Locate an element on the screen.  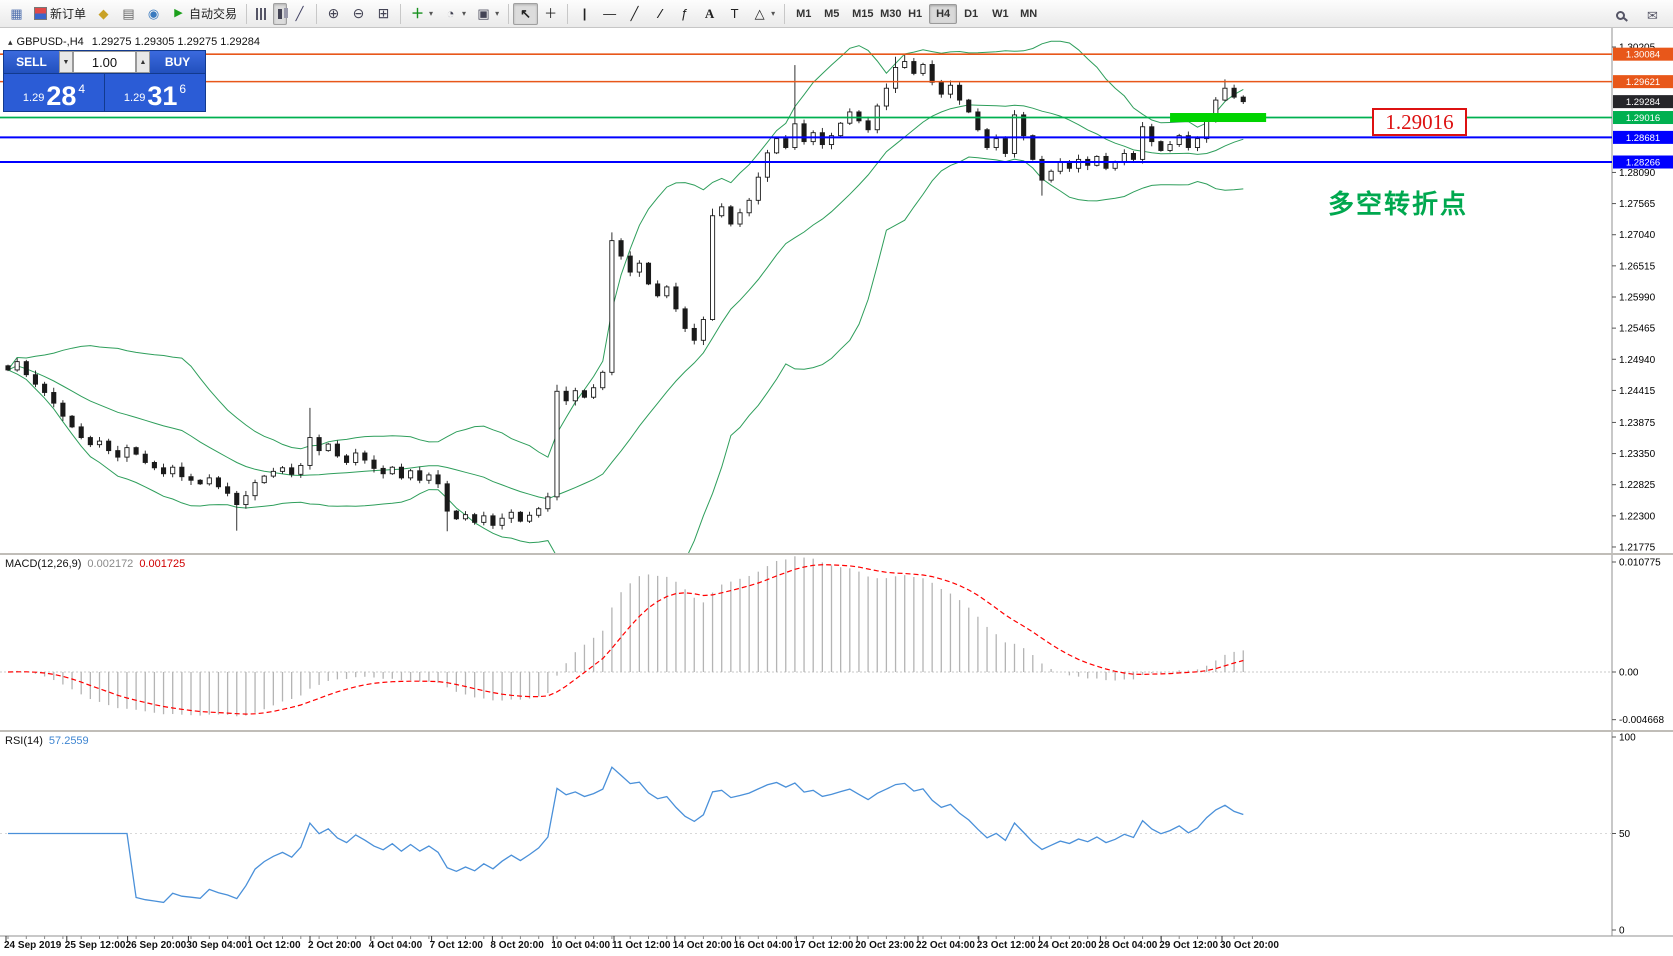
macd-scale: 0.010775 0.00 -0.004668 is located at coordinates (1638, 641).